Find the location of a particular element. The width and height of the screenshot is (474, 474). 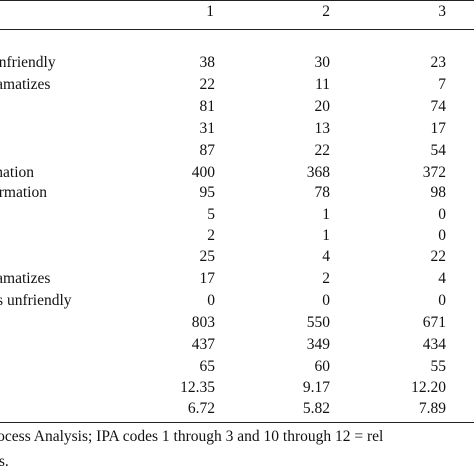

table-row: 12.35 9.17 12.20 is located at coordinates (237, 388).